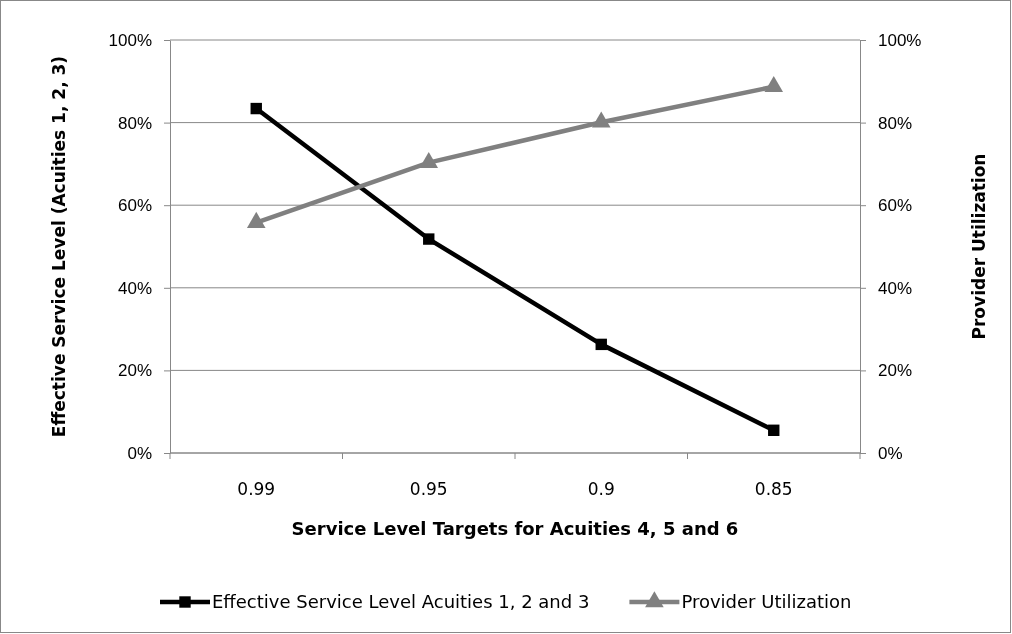 Image resolution: width=1012 pixels, height=634 pixels. What do you see at coordinates (428, 489) in the screenshot?
I see `x-tick-label: 0.95` at bounding box center [428, 489].